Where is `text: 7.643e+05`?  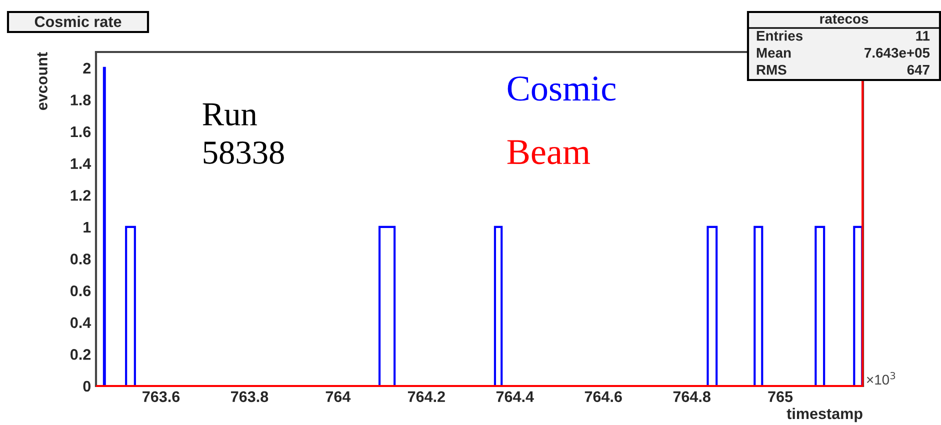 text: 7.643e+05 is located at coordinates (897, 53).